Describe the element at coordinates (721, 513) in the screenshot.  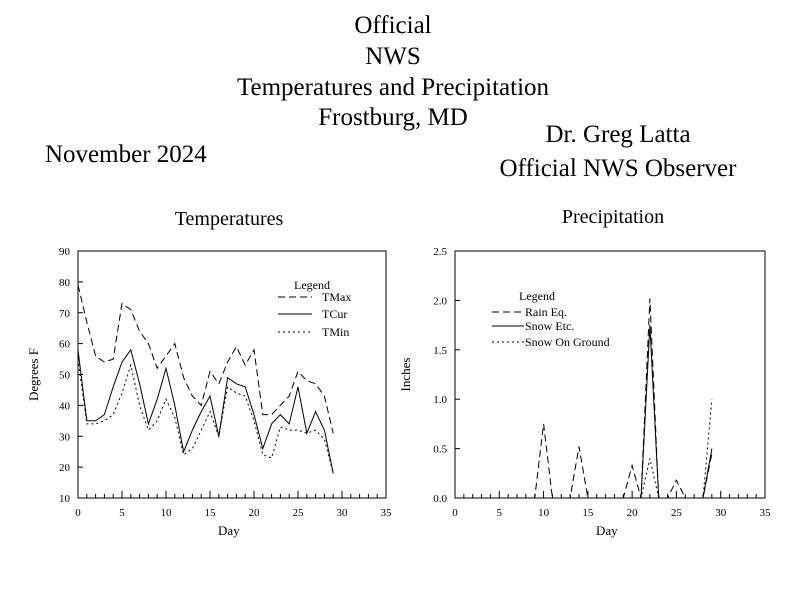
I see `chart2-x-tick-label: 30` at that location.